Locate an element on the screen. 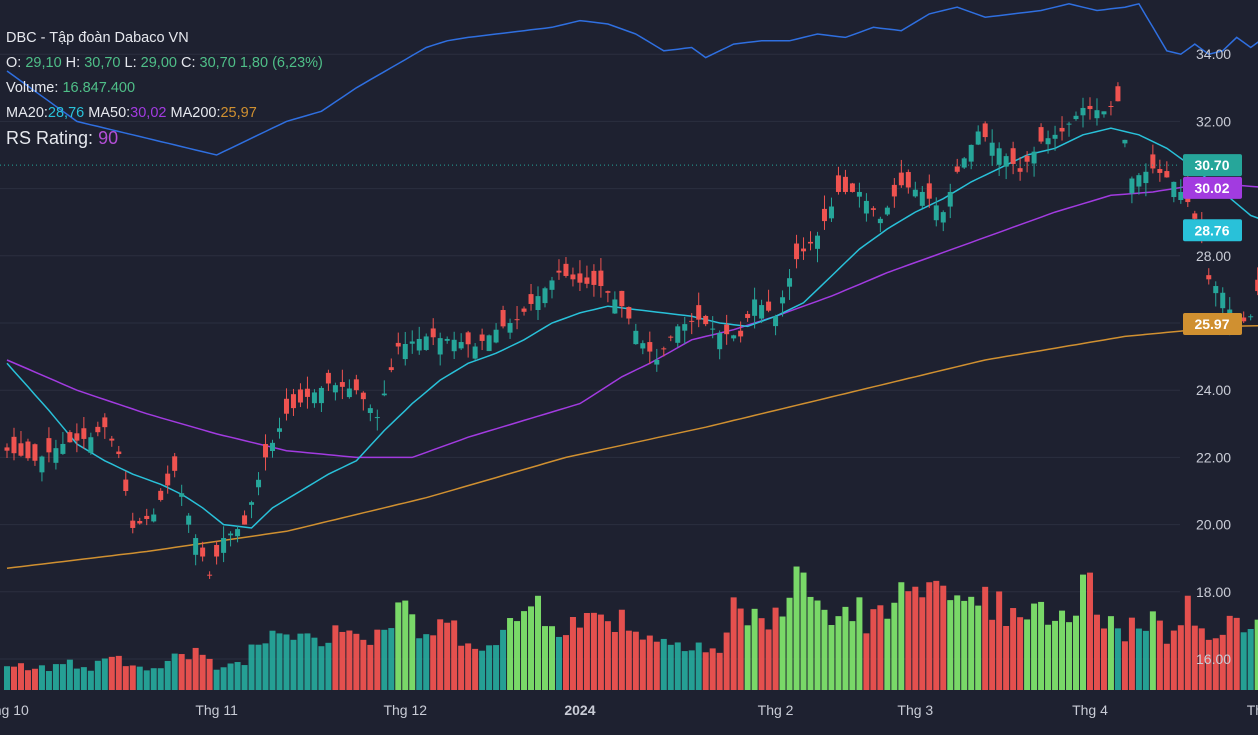 The height and width of the screenshot is (735, 1258). high-value: 30,70 is located at coordinates (102, 63).